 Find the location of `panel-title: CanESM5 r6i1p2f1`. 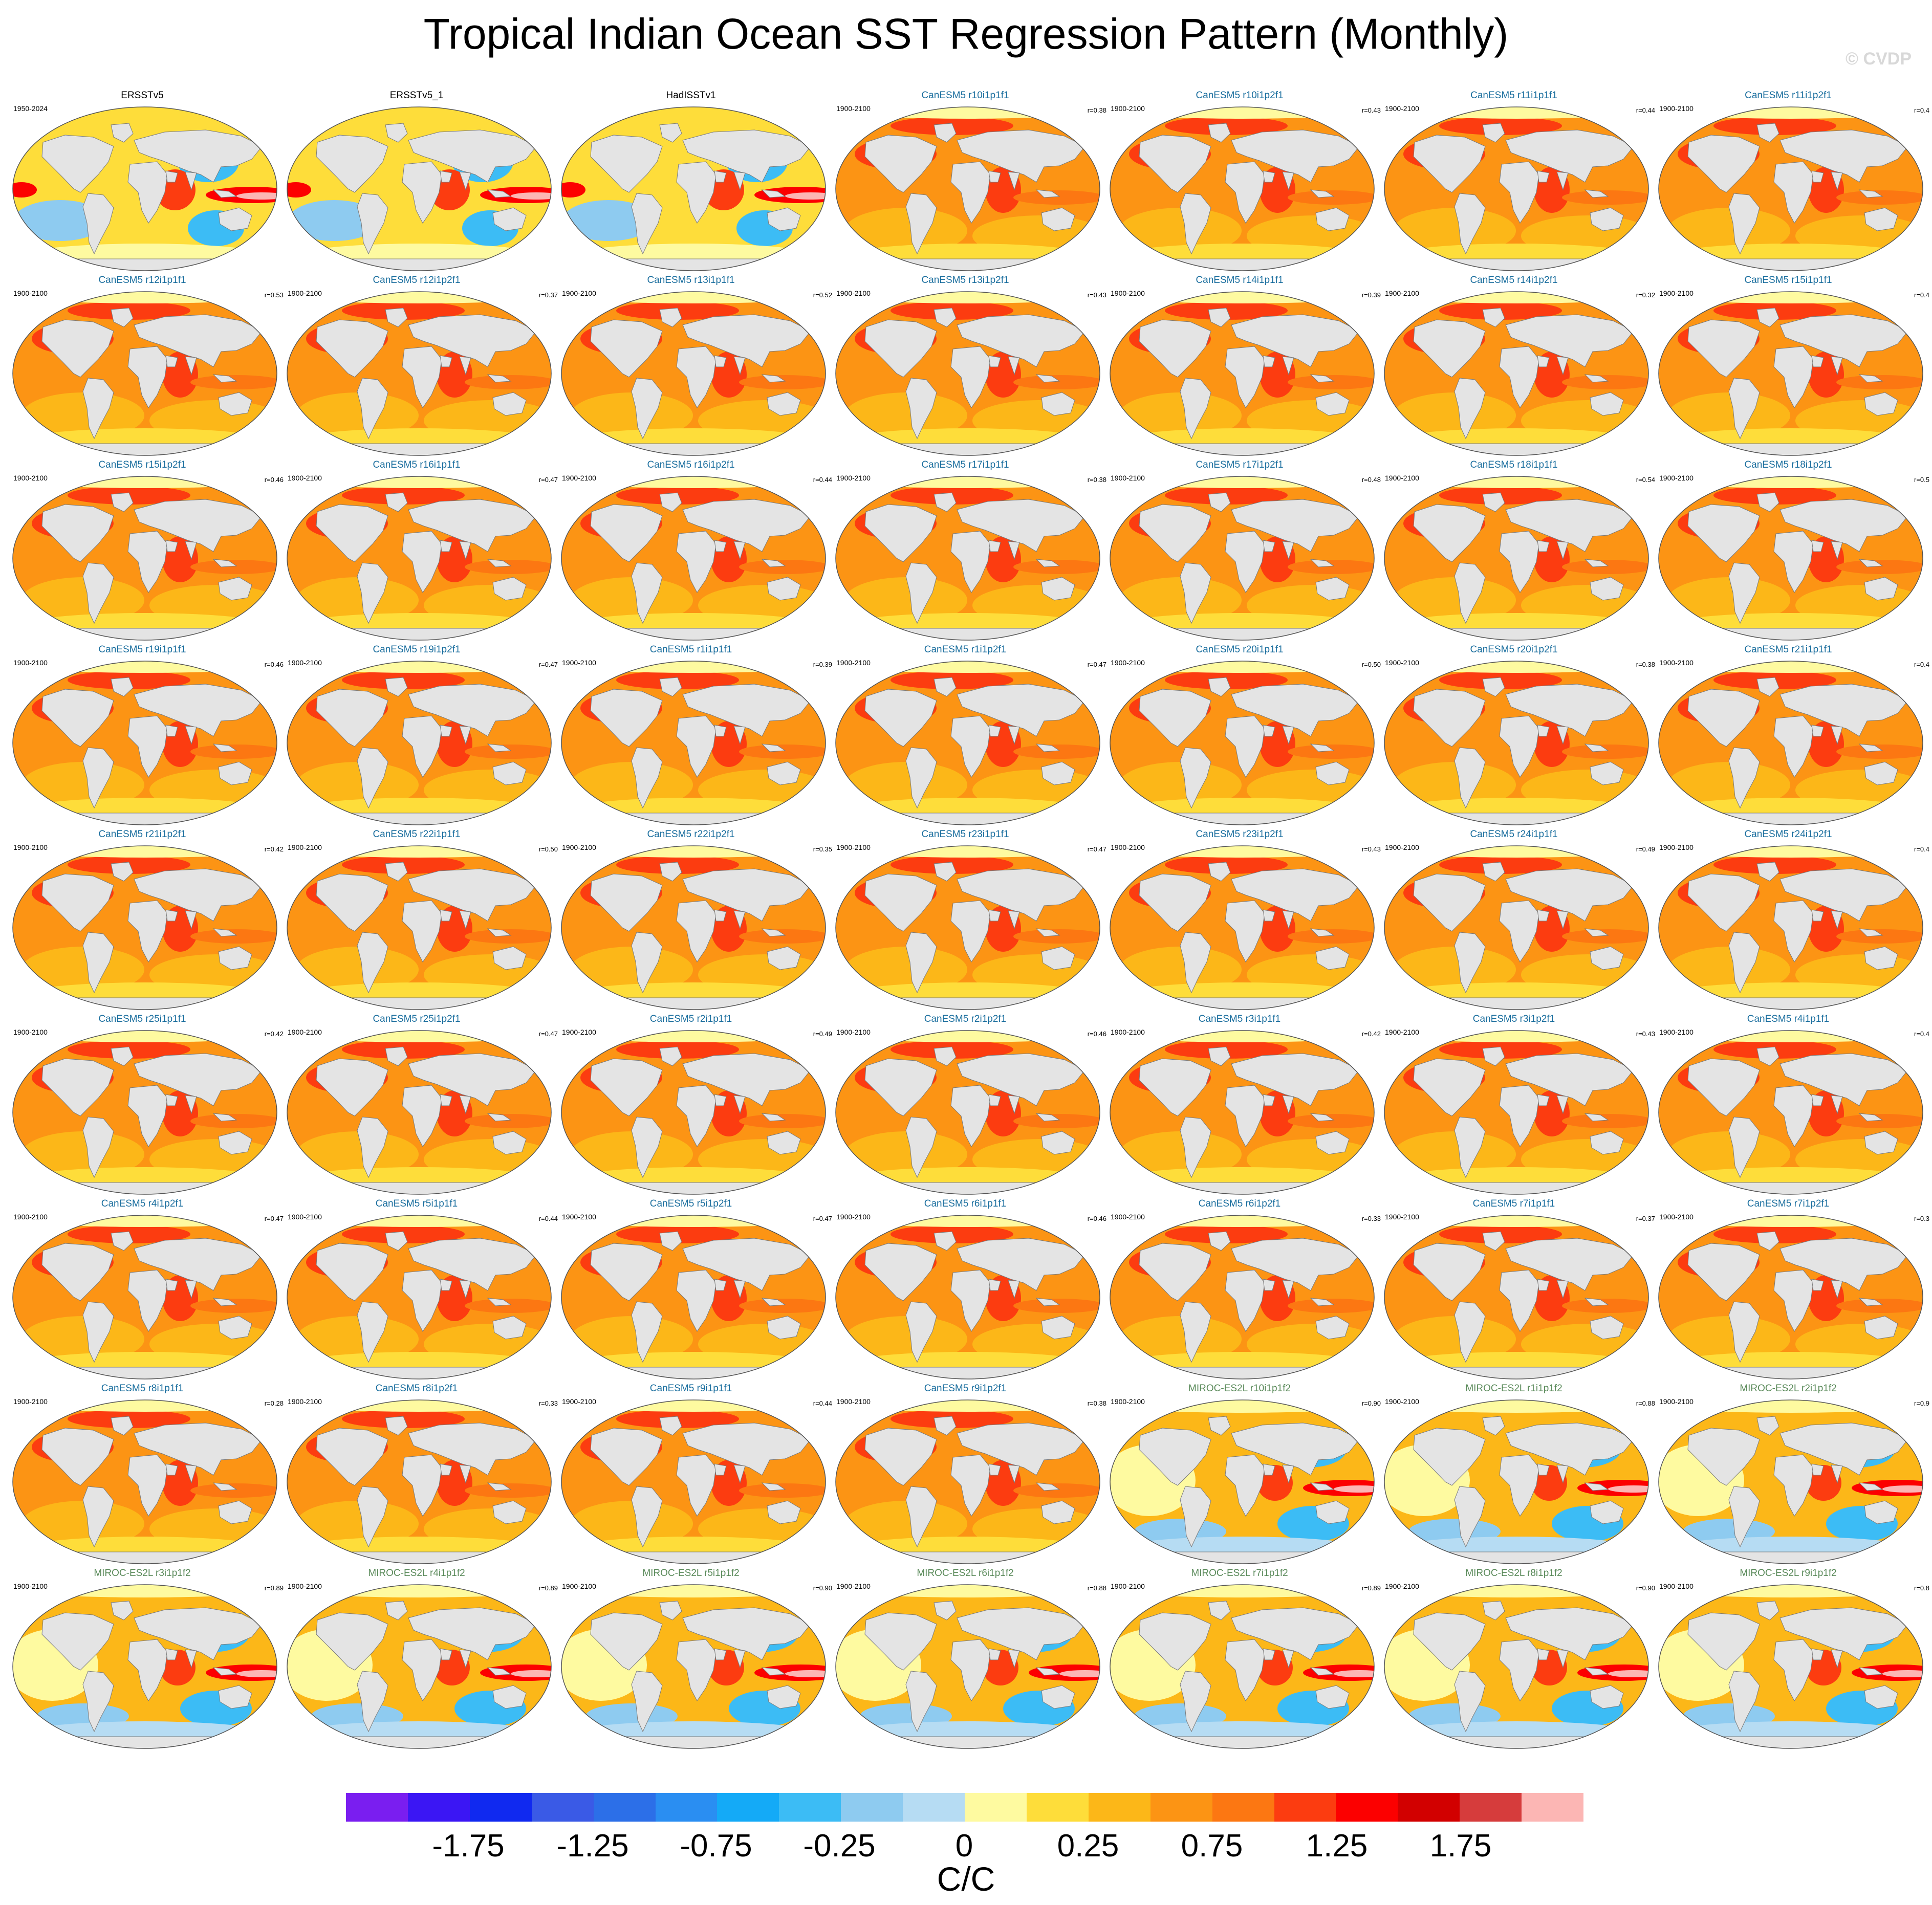

panel-title: CanESM5 r6i1p2f1 is located at coordinates (1239, 1203).